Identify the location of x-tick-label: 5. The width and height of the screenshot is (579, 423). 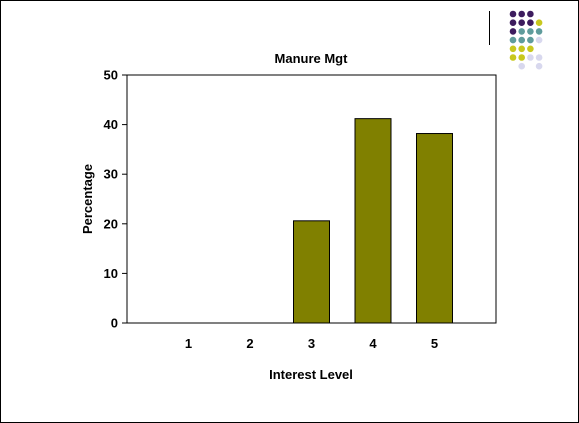
(434, 343).